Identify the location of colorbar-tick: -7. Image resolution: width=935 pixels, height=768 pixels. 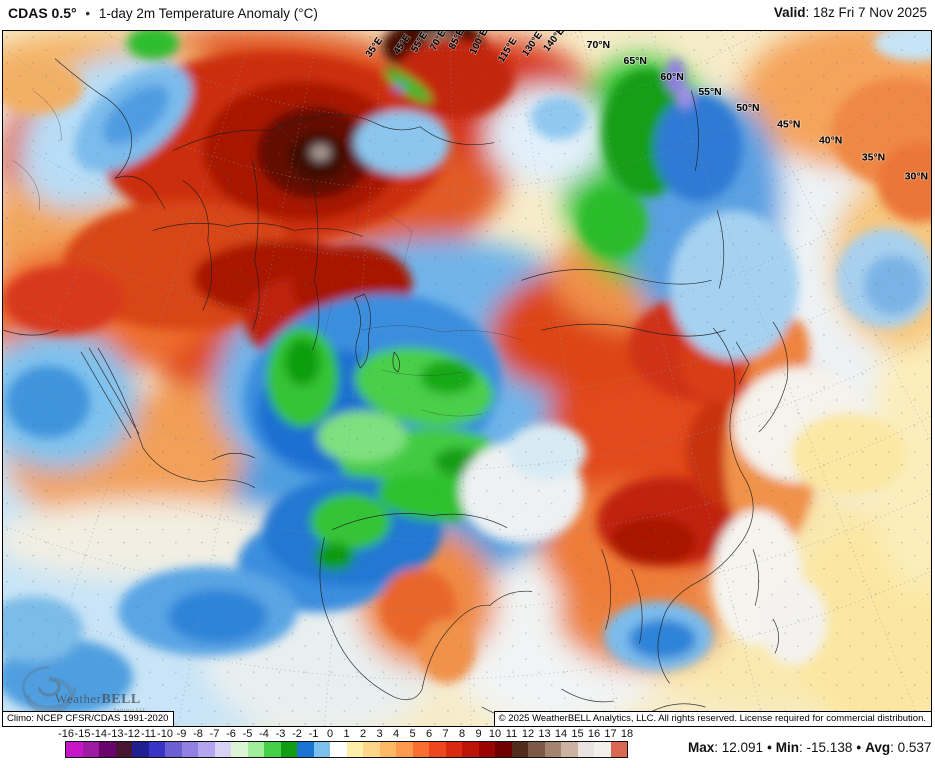
(214, 734).